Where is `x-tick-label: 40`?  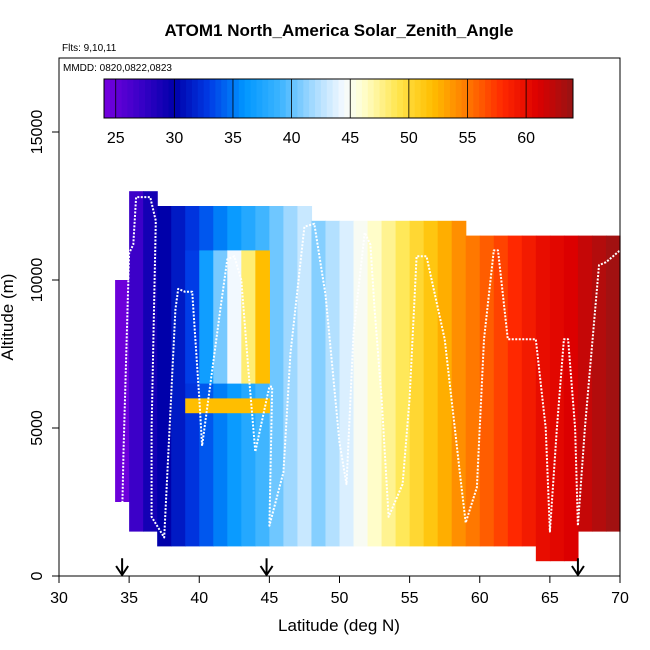
x-tick-label: 40 is located at coordinates (199, 598).